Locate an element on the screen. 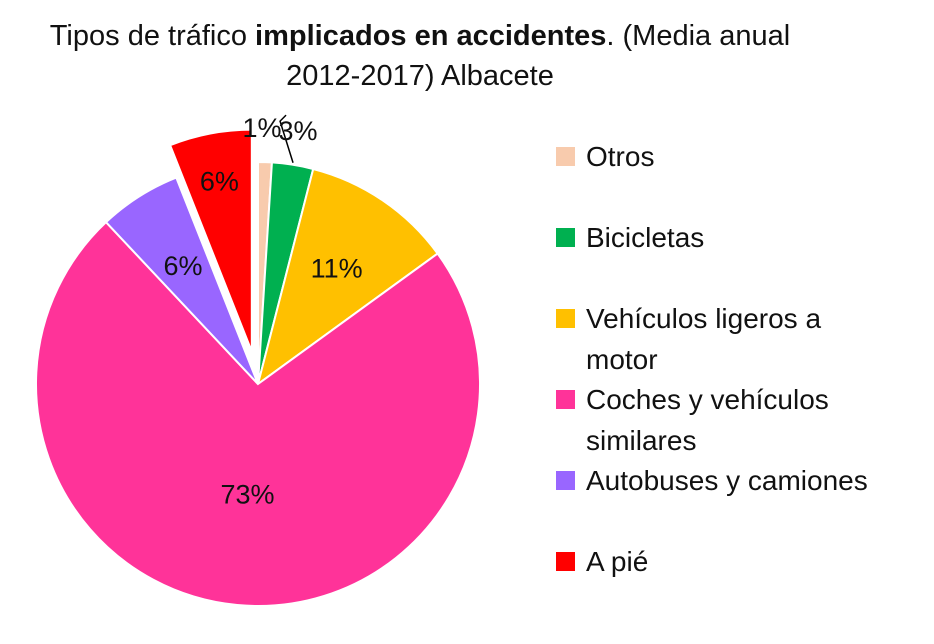 The height and width of the screenshot is (644, 934). title-bold: implicados en accidentes is located at coordinates (431, 36).